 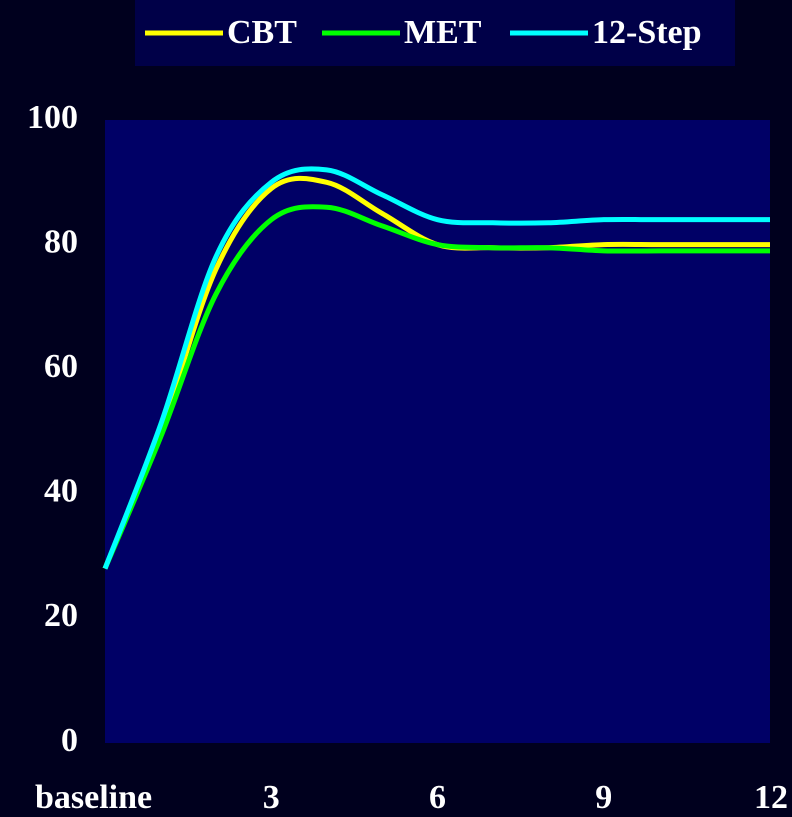 What do you see at coordinates (771, 797) in the screenshot?
I see `x-tick-label: 12` at bounding box center [771, 797].